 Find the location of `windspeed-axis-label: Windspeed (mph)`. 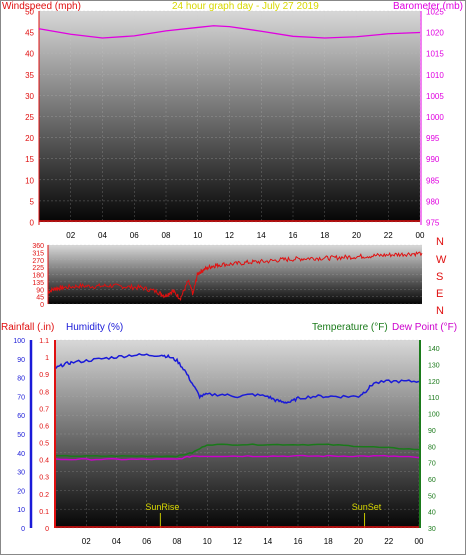

windspeed-axis-label: Windspeed (mph) is located at coordinates (41, 6).